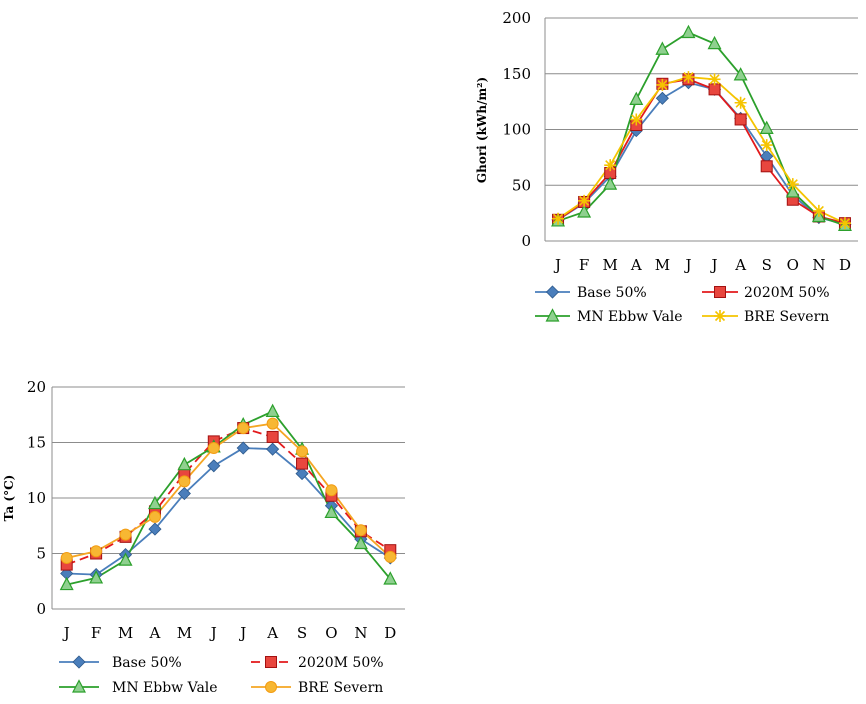 The image size is (866, 704). What do you see at coordinates (482, 130) in the screenshot?
I see `ghori-y-axis-label: Ghori (kWh/m²)` at bounding box center [482, 130].